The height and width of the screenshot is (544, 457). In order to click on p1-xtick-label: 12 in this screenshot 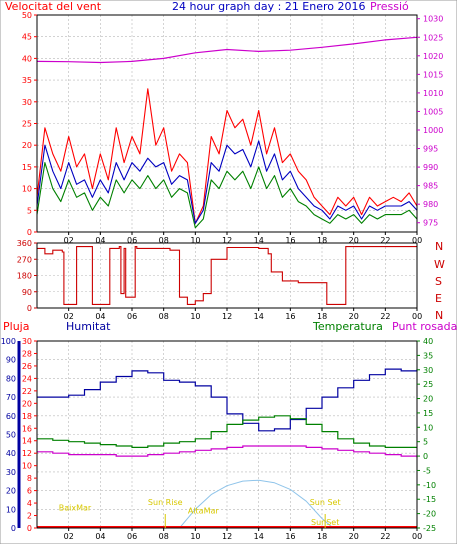, I will do `click(227, 240)`.